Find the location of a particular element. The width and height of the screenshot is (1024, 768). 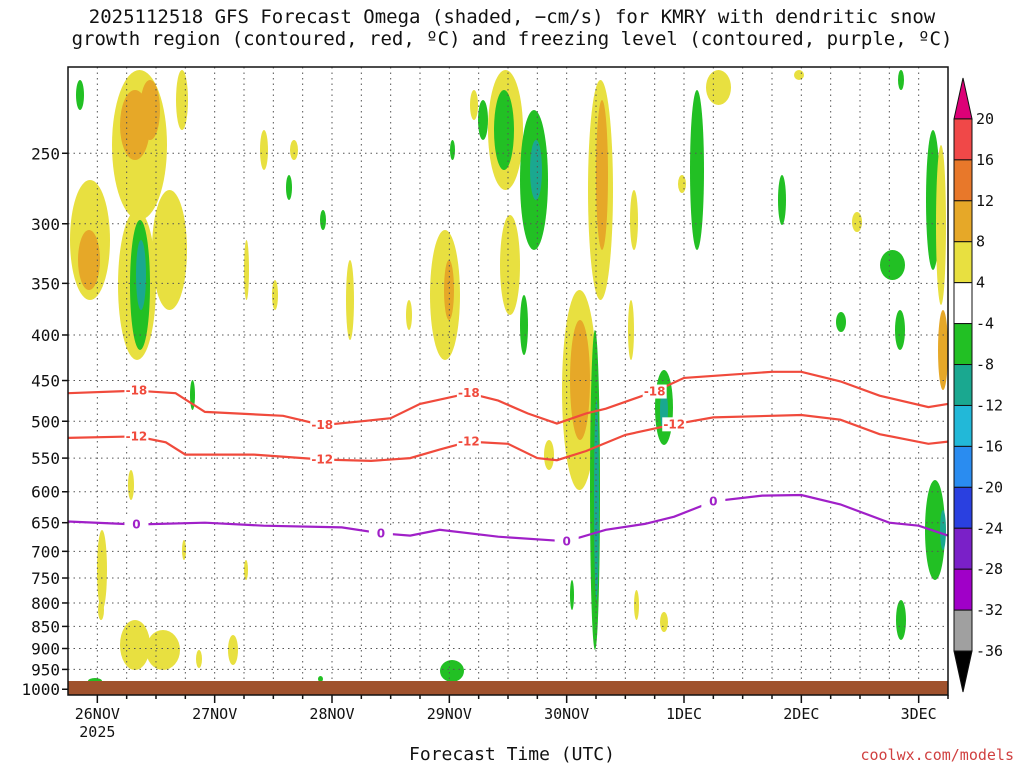

colorbar-label: -36 is located at coordinates (989, 651).